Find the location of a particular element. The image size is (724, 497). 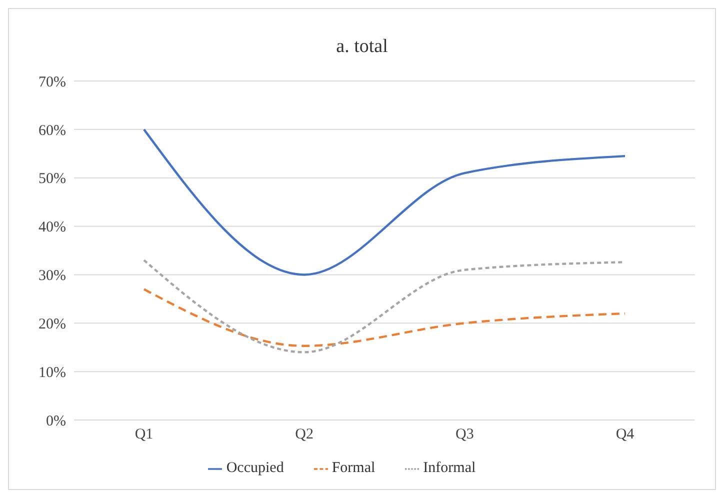

y-tick-label: 20% is located at coordinates (52, 324).